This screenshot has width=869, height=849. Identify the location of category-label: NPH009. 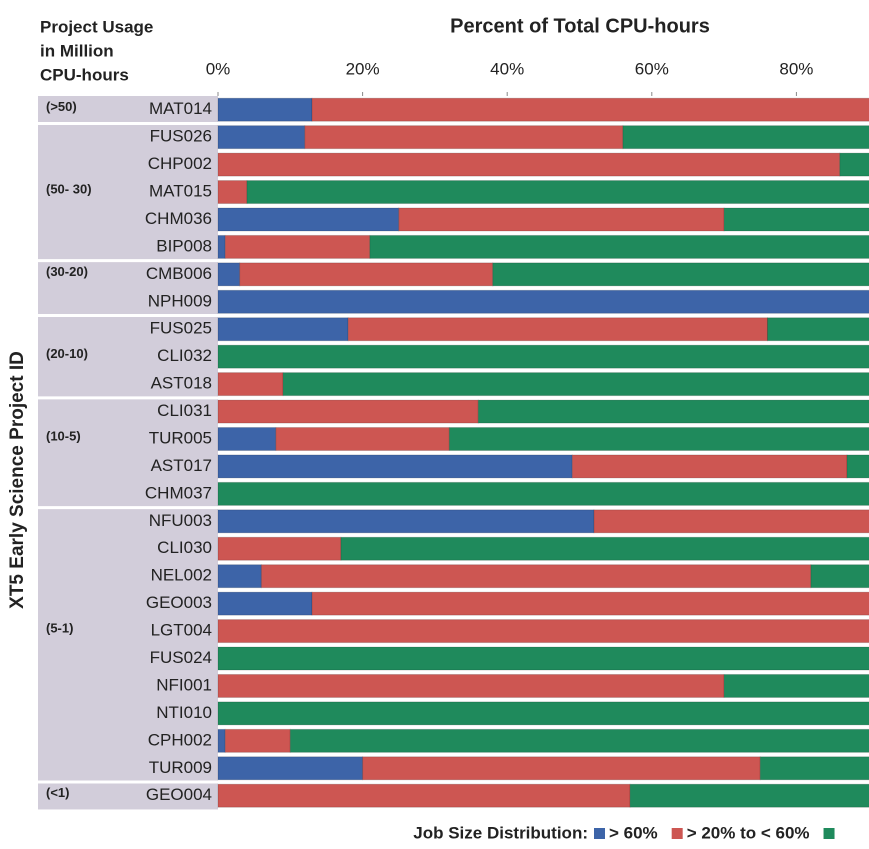
(180, 300).